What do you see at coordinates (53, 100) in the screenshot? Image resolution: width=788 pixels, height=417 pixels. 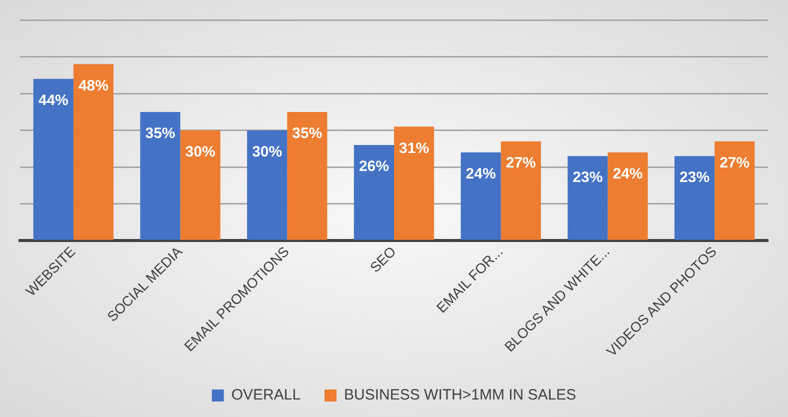 I see `data-label: 44%` at bounding box center [53, 100].